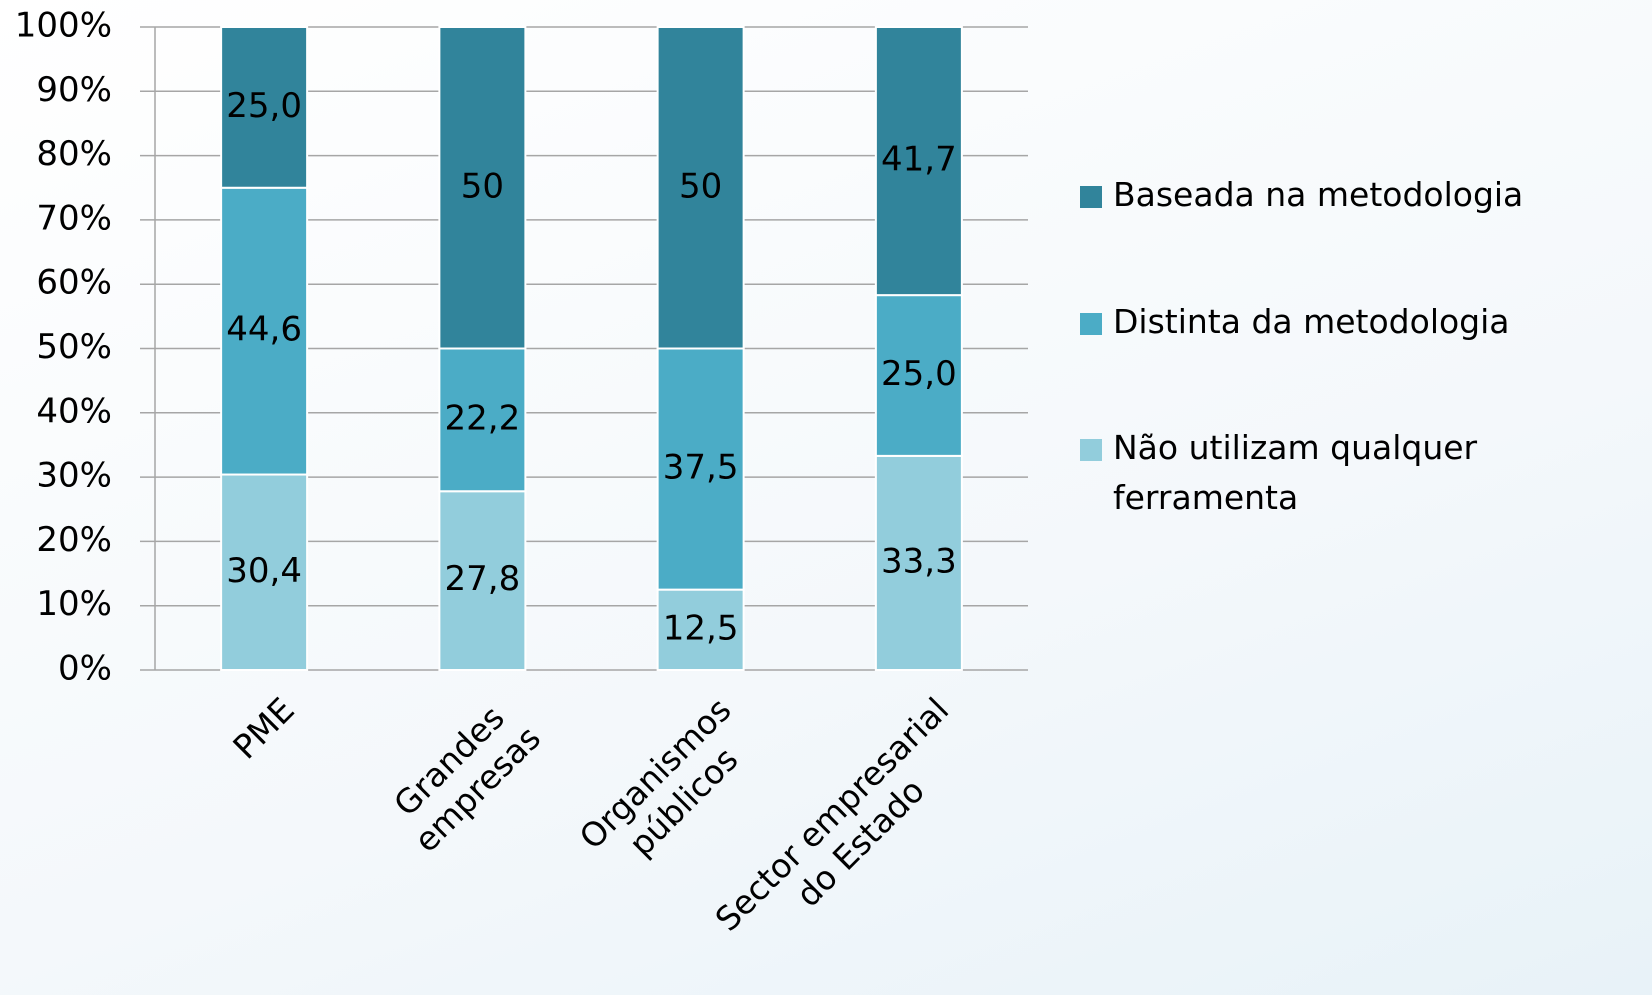  What do you see at coordinates (74, 411) in the screenshot?
I see `y-tick-label: 40%` at bounding box center [74, 411].